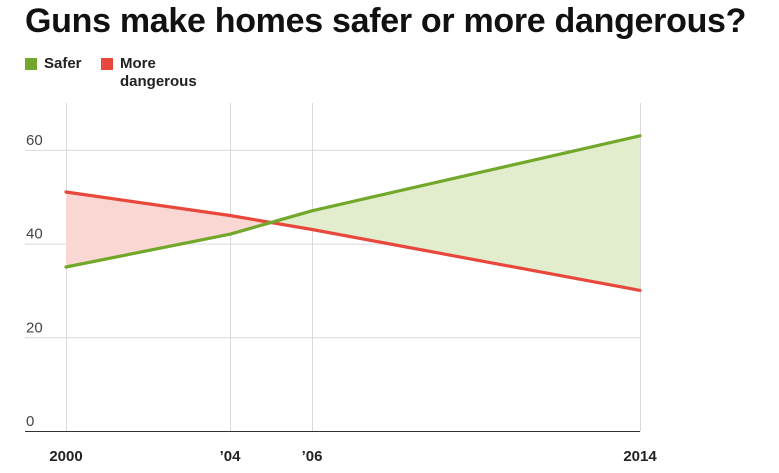  What do you see at coordinates (63, 63) in the screenshot?
I see `legend-label-safer: Safer` at bounding box center [63, 63].